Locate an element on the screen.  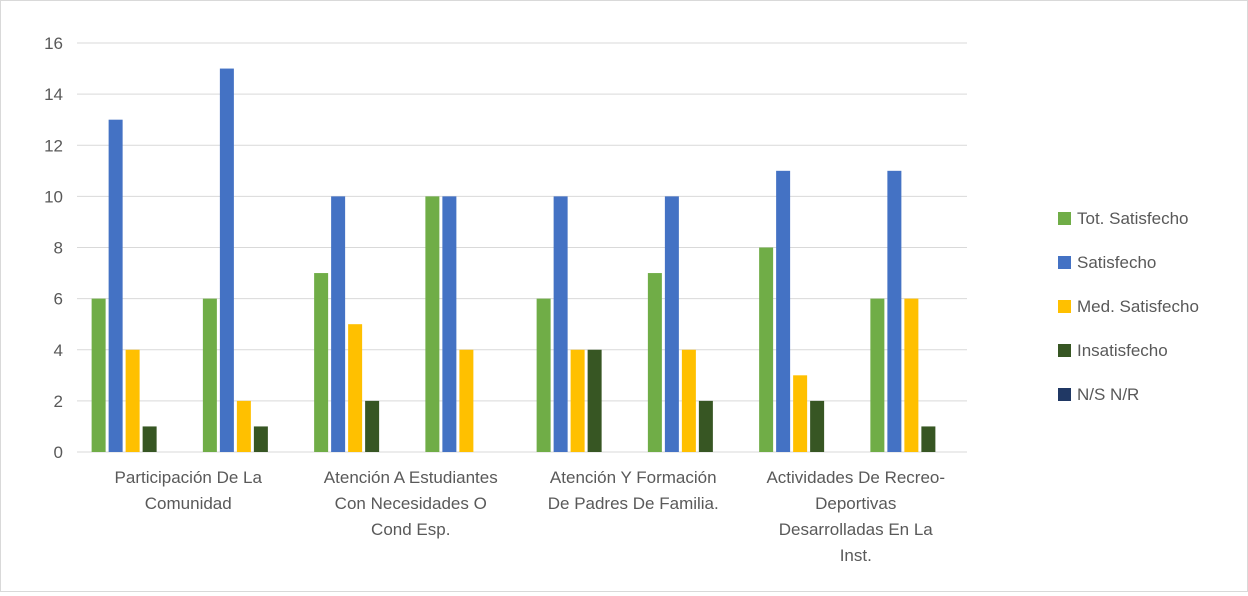
legend-label-satisfecho: Satisfecho is located at coordinates (1116, 262).